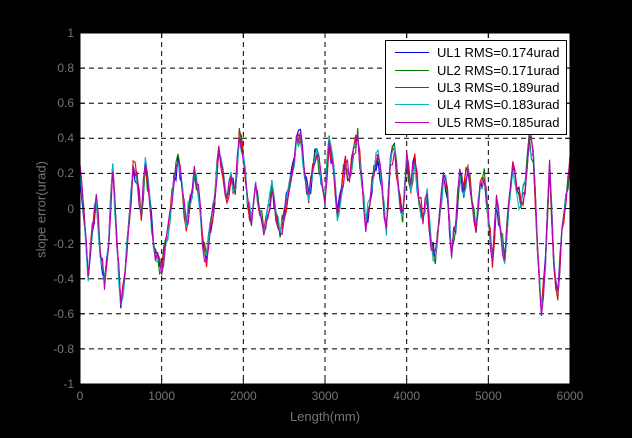  Describe the element at coordinates (63, 243) in the screenshot. I see `y-tick-label: -0.2` at that location.